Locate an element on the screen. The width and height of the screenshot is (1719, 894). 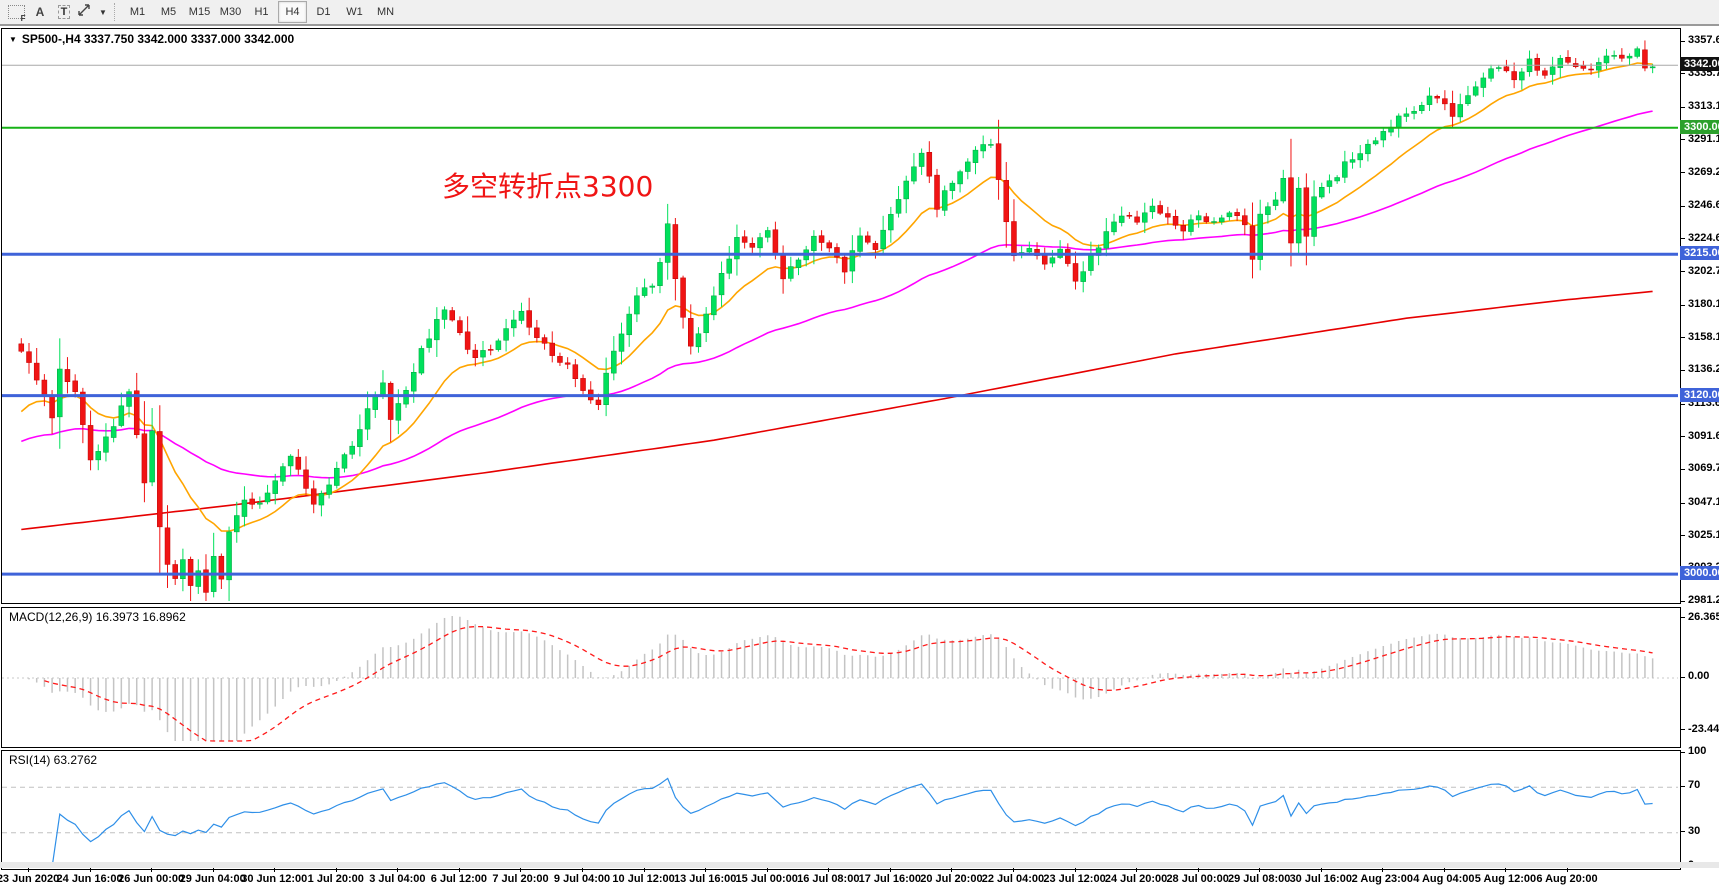
date-axis-label: 15 Jul 00:00 is located at coordinates (766, 879).